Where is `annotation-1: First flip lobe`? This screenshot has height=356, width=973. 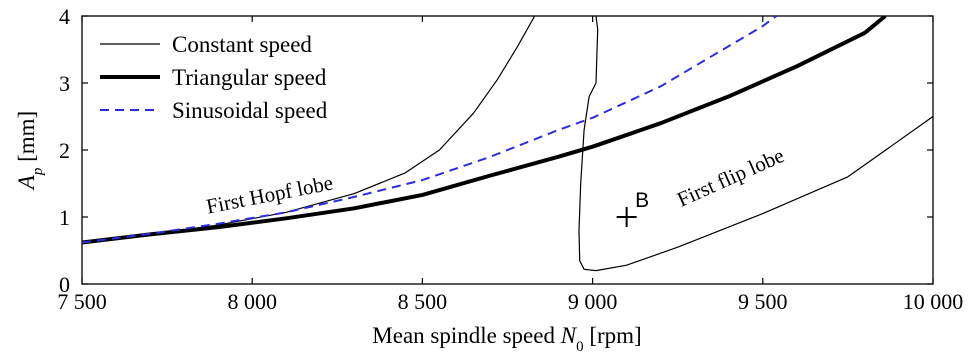
annotation-1: First flip lobe is located at coordinates (730, 177).